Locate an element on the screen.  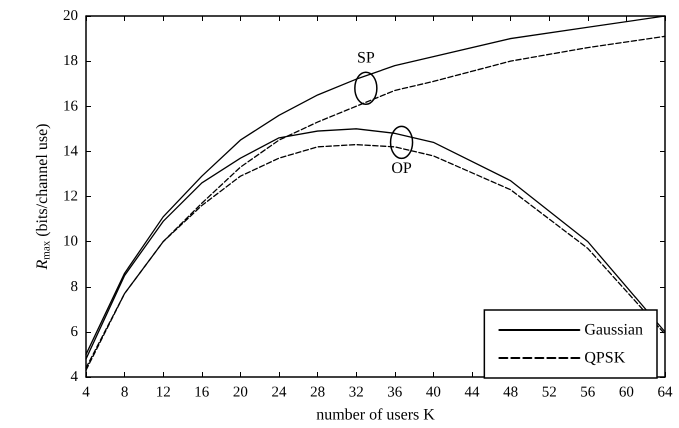
y-axis-title: Rmax (bits/channel use) is located at coordinates (43, 197).